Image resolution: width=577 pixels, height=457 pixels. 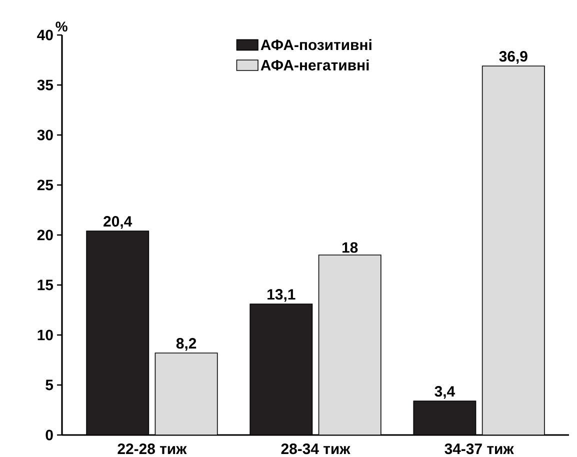 What do you see at coordinates (350, 247) in the screenshot?
I see `data-label: 18` at bounding box center [350, 247].